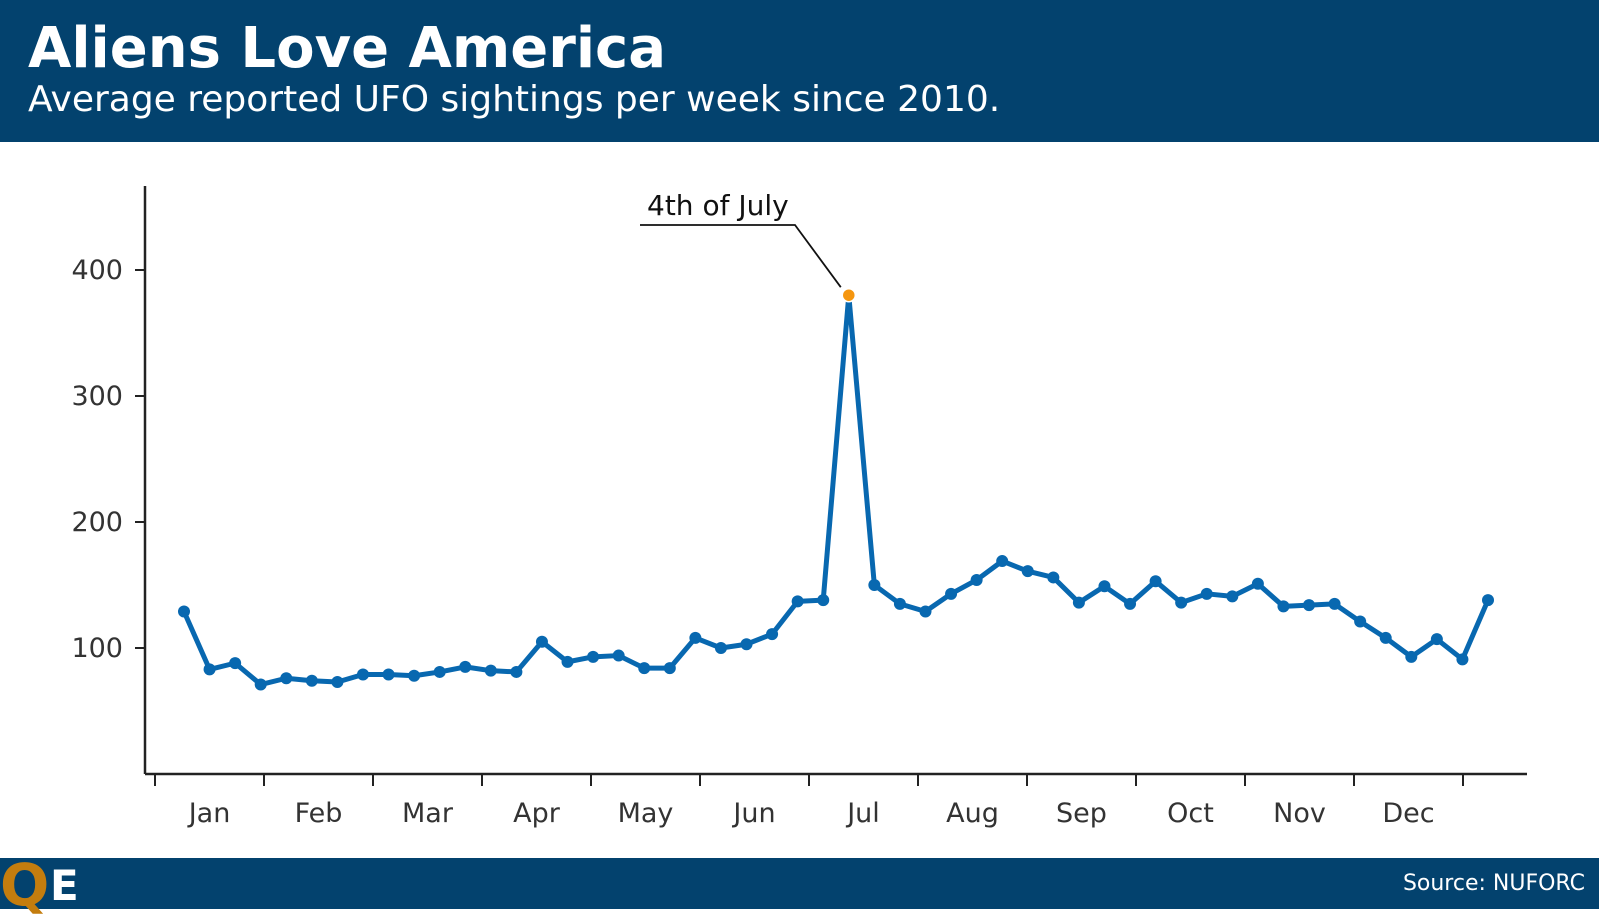 This screenshot has width=1599, height=924. I want to click on y-tick-label: 100, so click(97, 648).